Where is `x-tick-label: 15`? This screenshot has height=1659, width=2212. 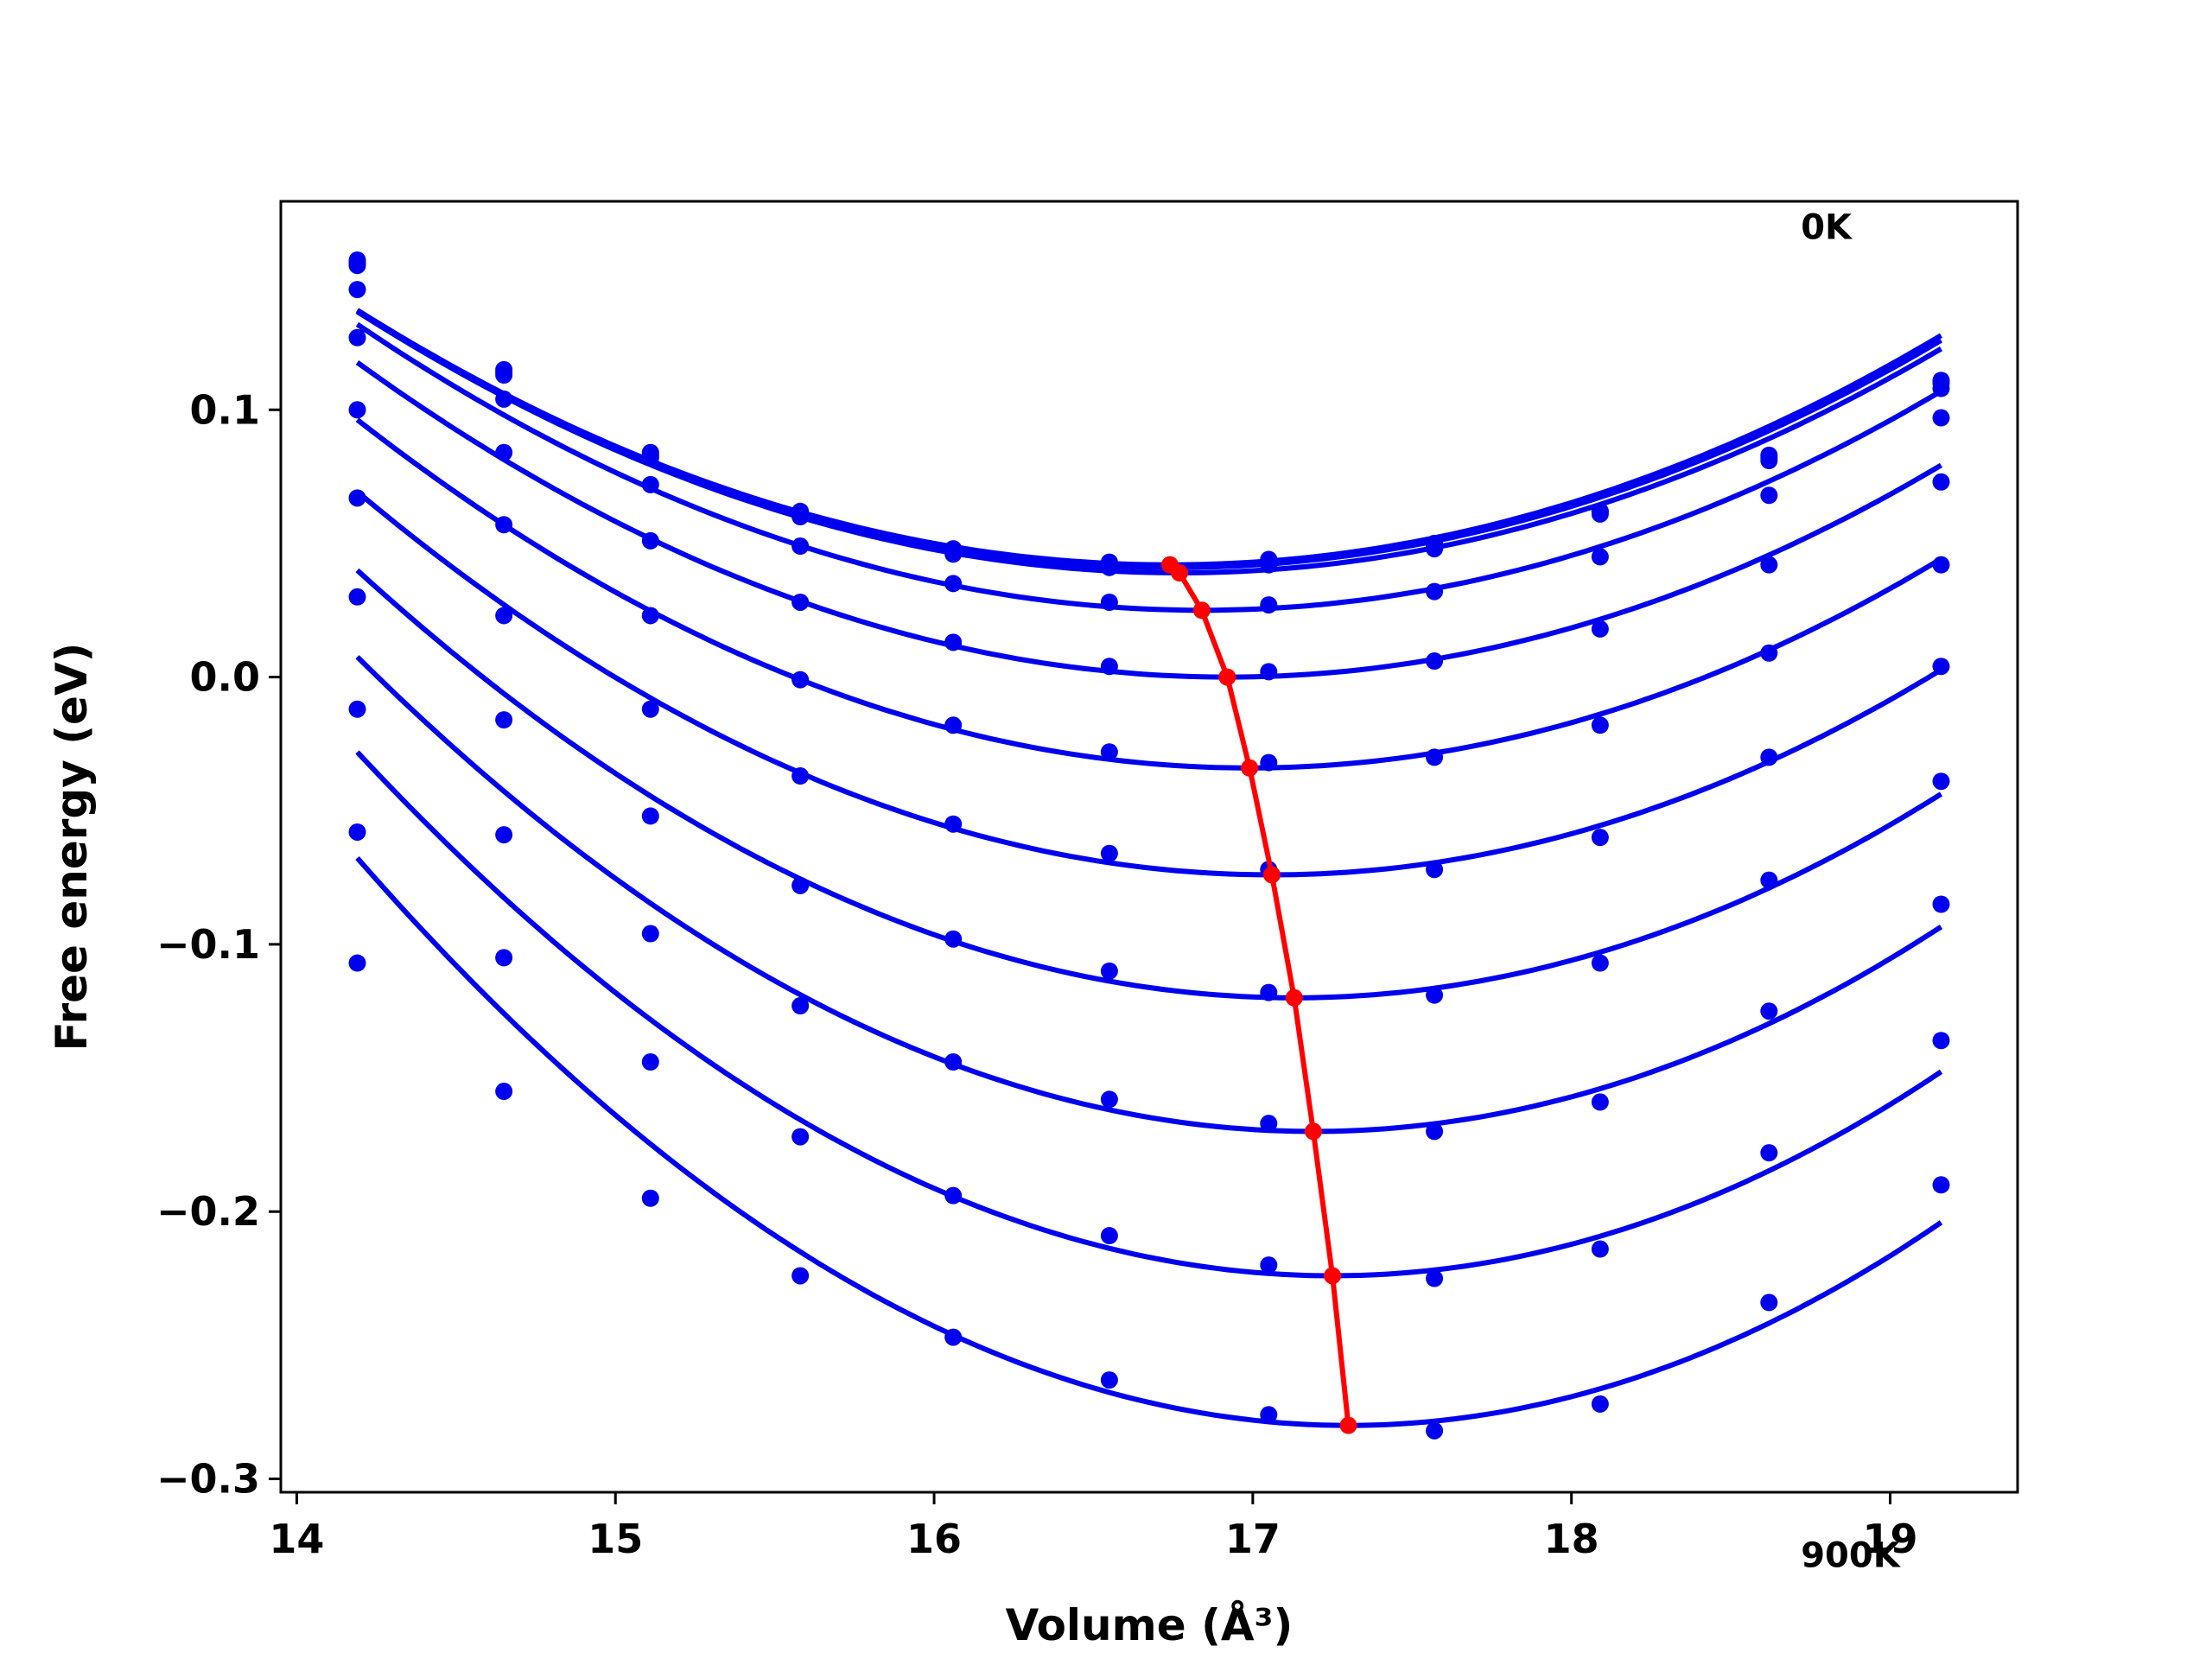
x-tick-label: 15 is located at coordinates (615, 1539).